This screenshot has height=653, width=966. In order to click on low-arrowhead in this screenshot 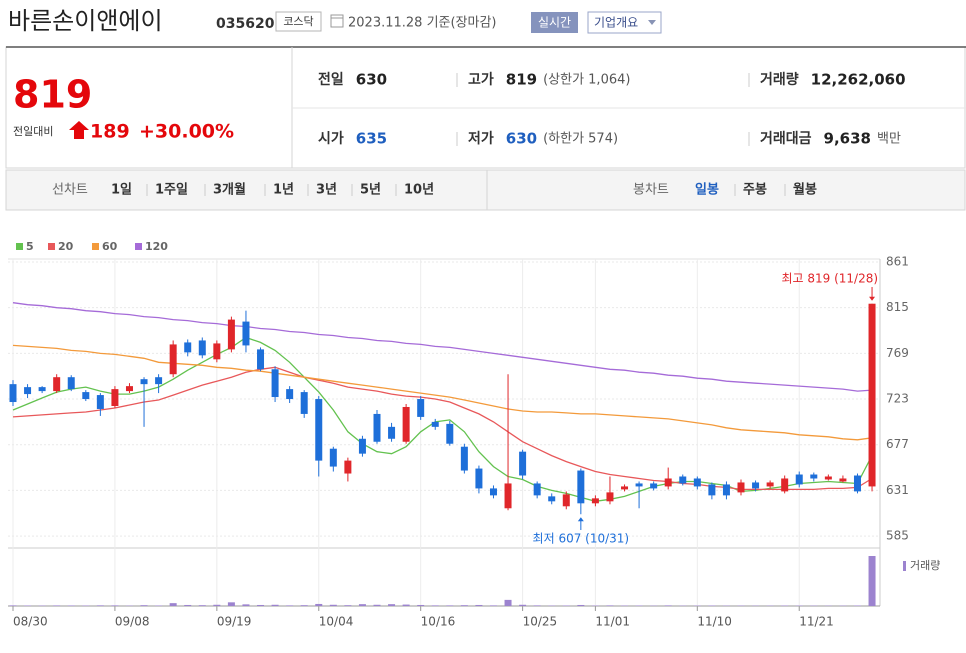, I will do `click(581, 519)`.